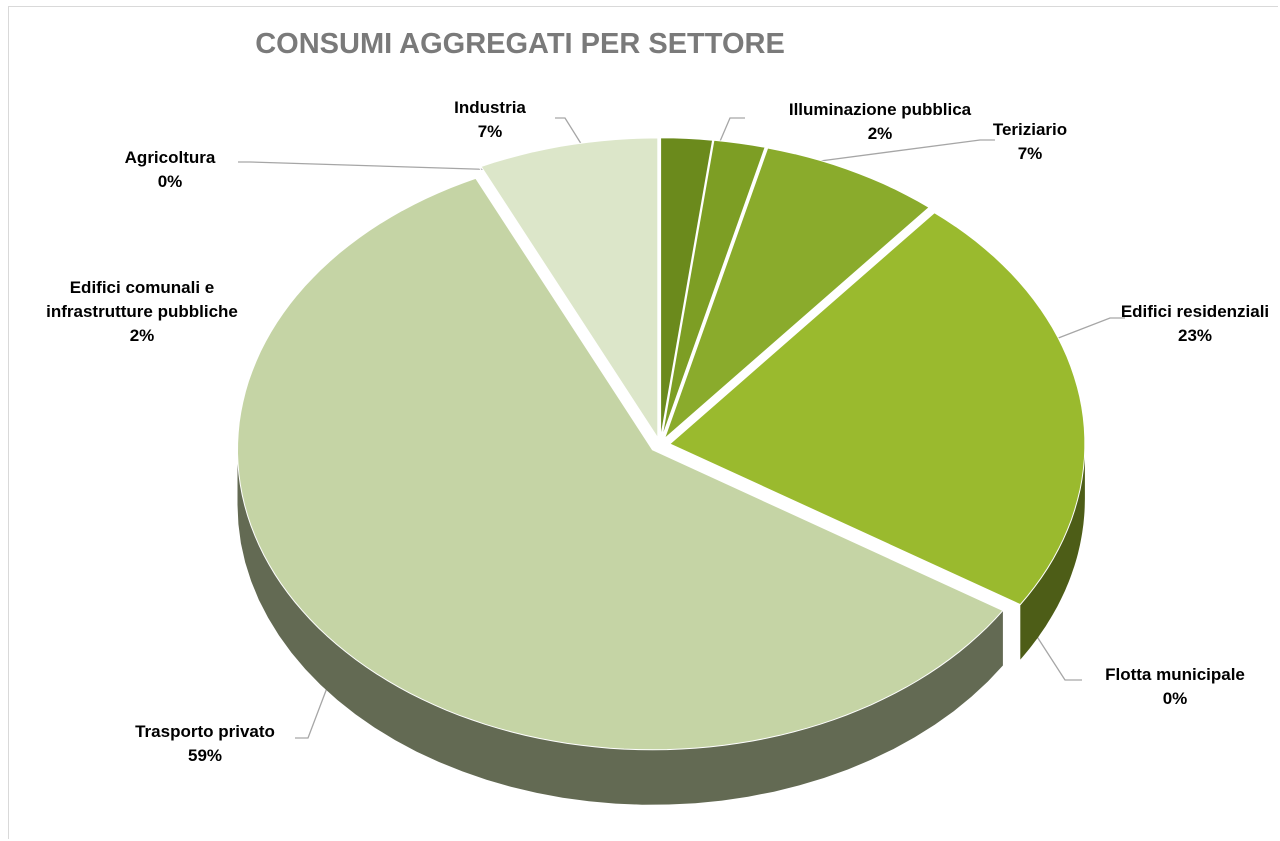 The height and width of the screenshot is (841, 1280). Describe the element at coordinates (1052, 551) in the screenshot. I see `slice-side` at that location.